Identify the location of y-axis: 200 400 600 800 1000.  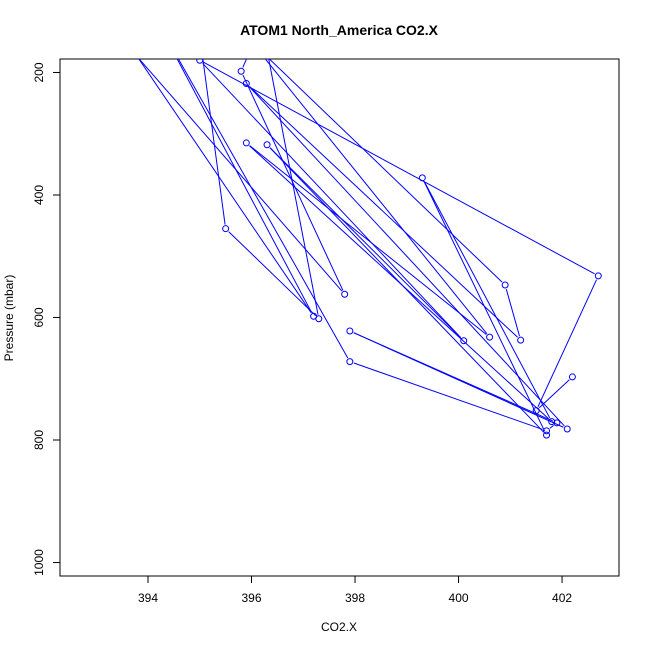
(46, 319).